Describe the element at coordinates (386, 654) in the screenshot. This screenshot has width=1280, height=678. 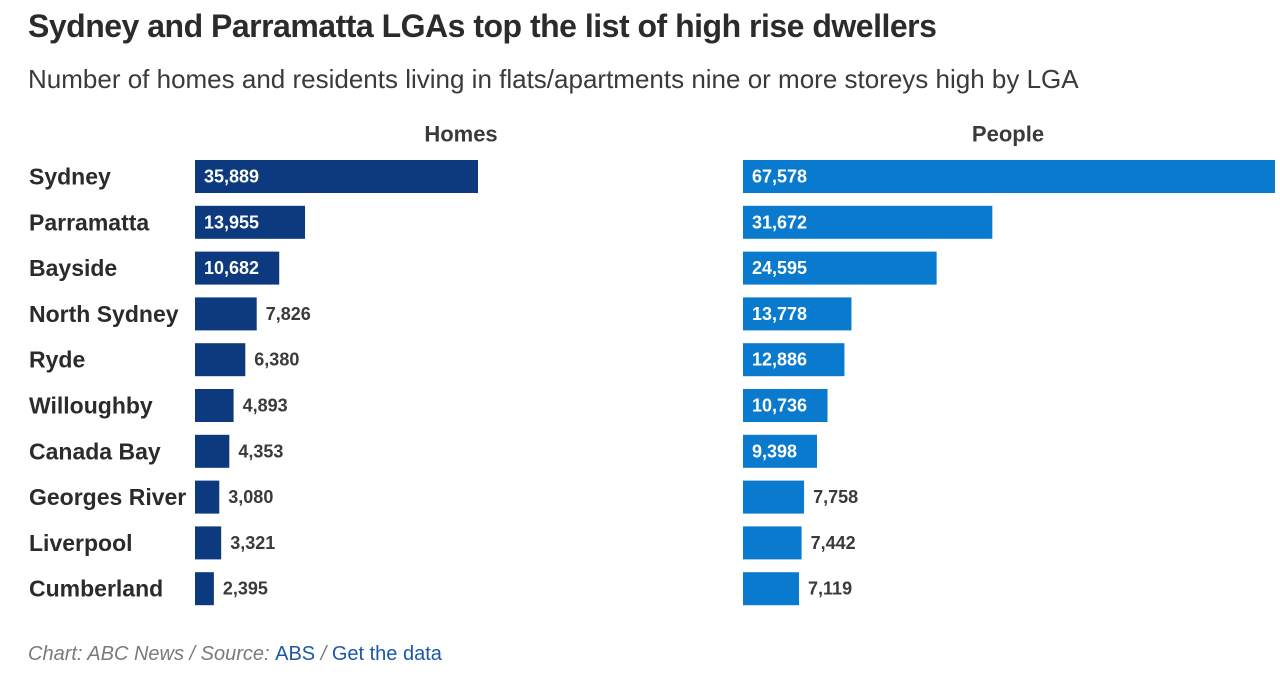
I see `get-the-data-link: Get the data` at that location.